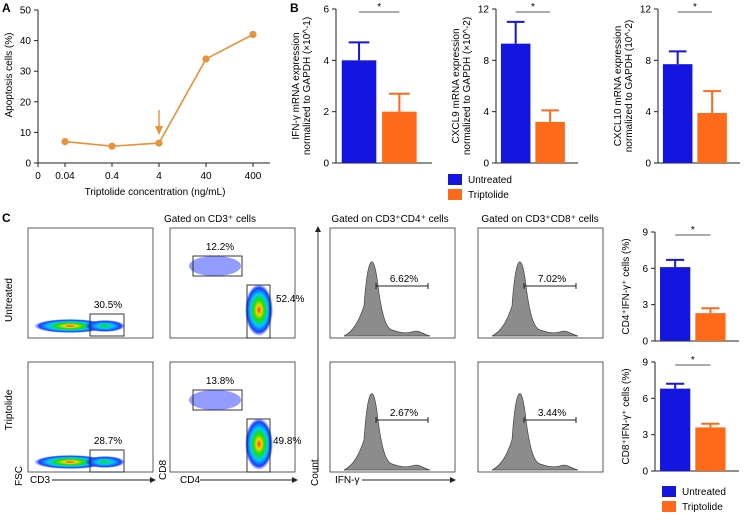 The width and height of the screenshot is (755, 516). I want to click on panel-c2-cd8-ifng-ylabel: CD8⁺IFN-γ⁺ cells (%), so click(626, 416).